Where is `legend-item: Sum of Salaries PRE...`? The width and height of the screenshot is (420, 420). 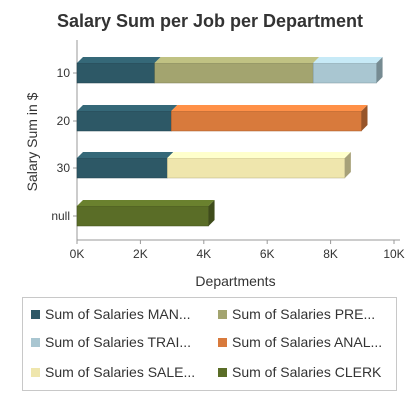
legend-item: Sum of Salaries PRE... is located at coordinates (296, 314).